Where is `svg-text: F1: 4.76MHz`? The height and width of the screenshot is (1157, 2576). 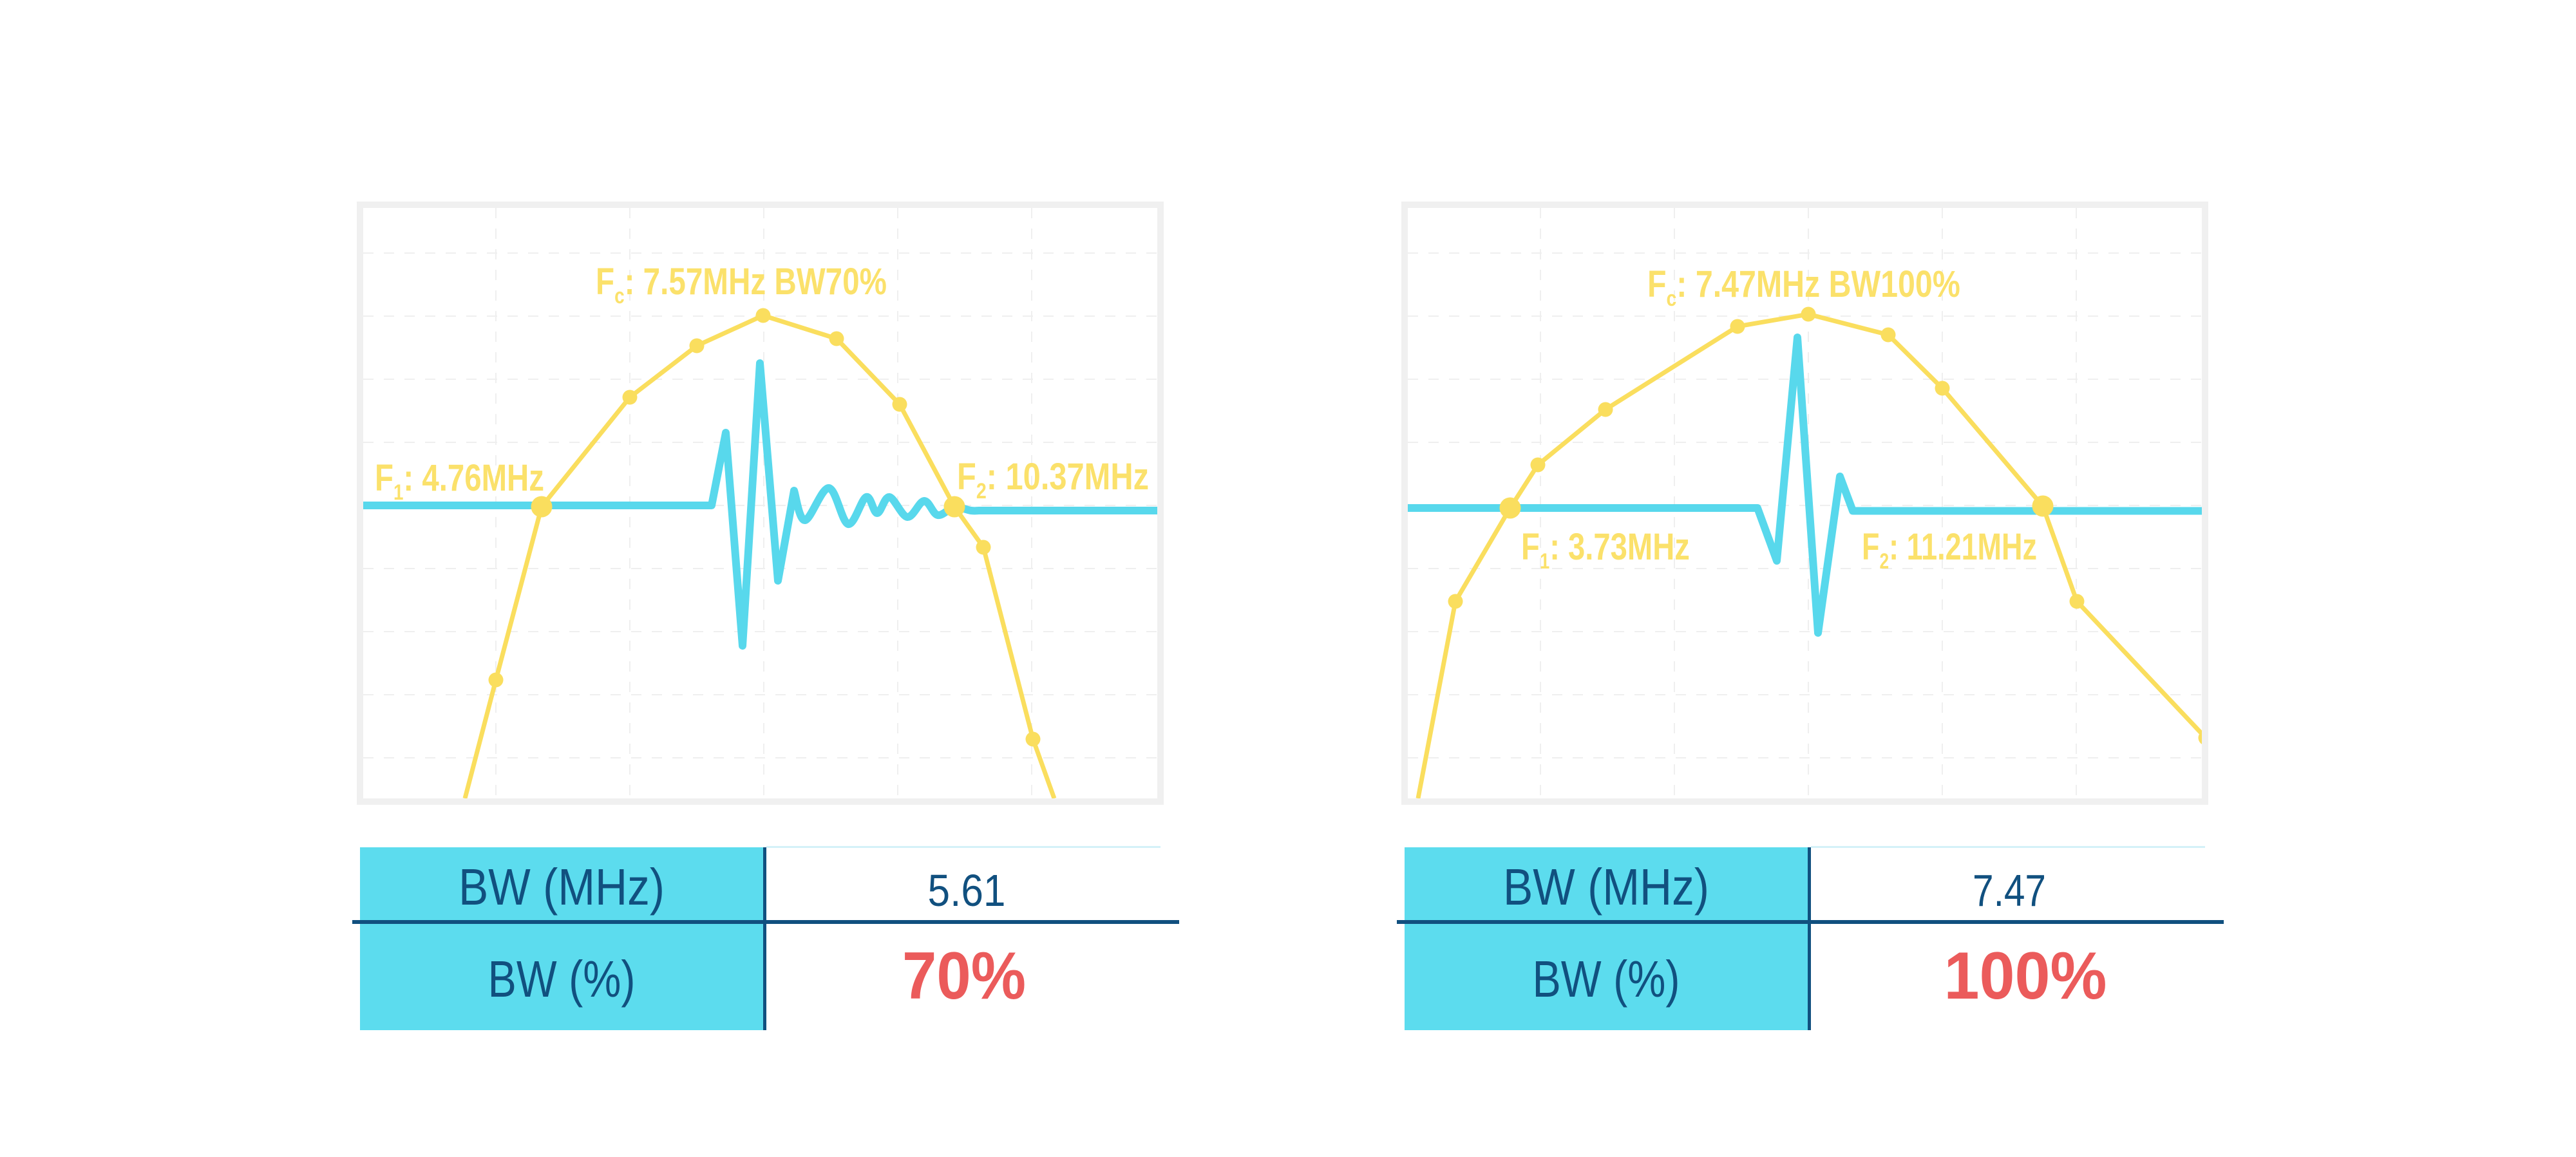
svg-text: F1: 4.76MHz is located at coordinates (460, 481).